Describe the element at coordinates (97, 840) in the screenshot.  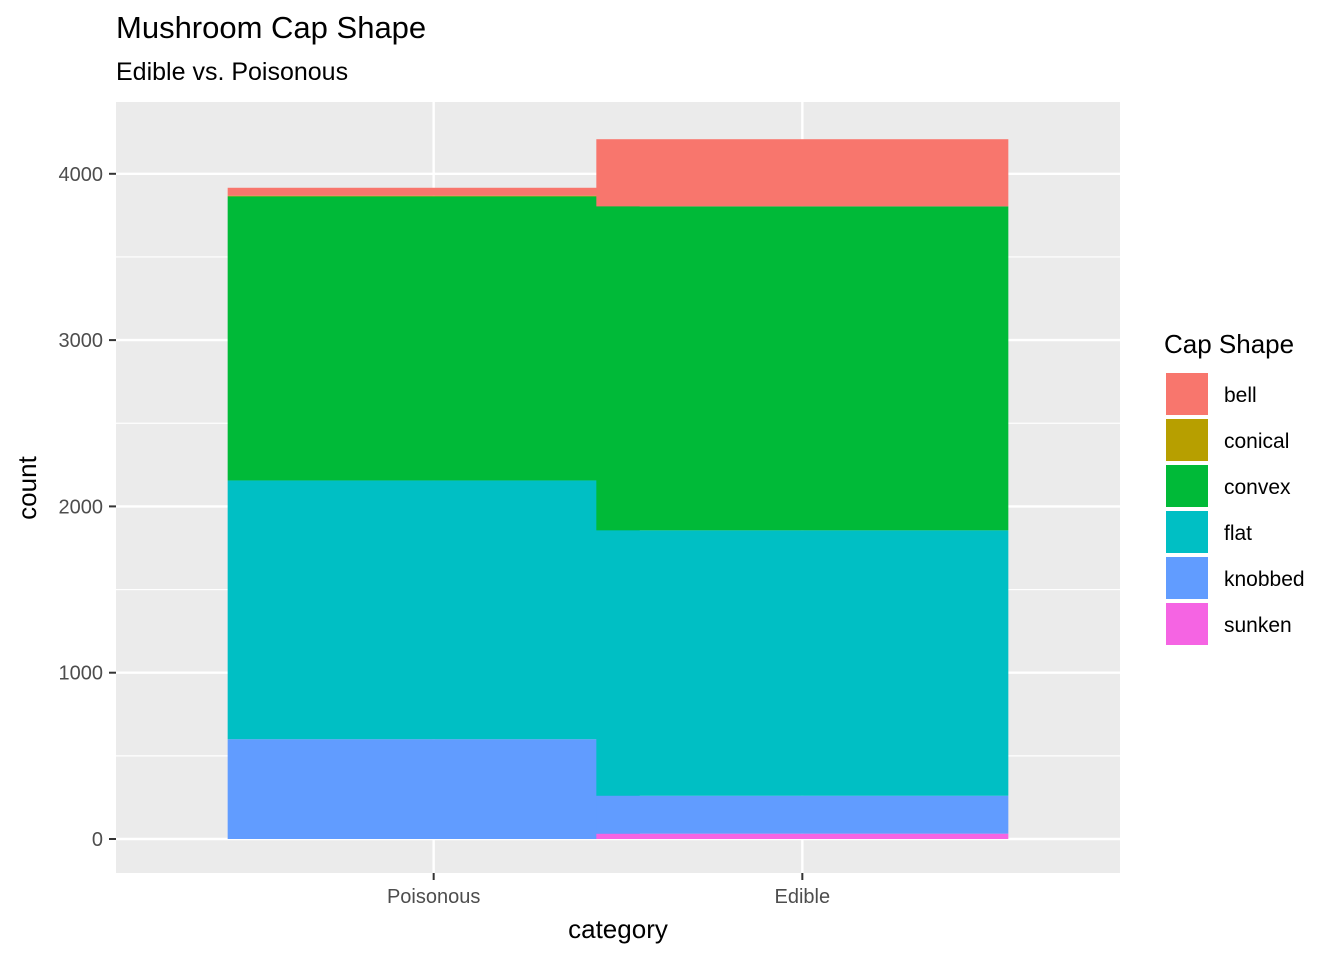
I see `y-tick-label: 0` at that location.